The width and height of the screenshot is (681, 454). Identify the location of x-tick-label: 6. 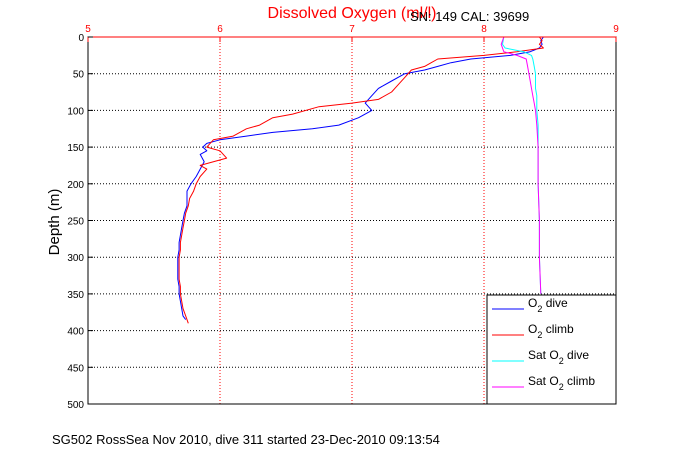
(220, 29).